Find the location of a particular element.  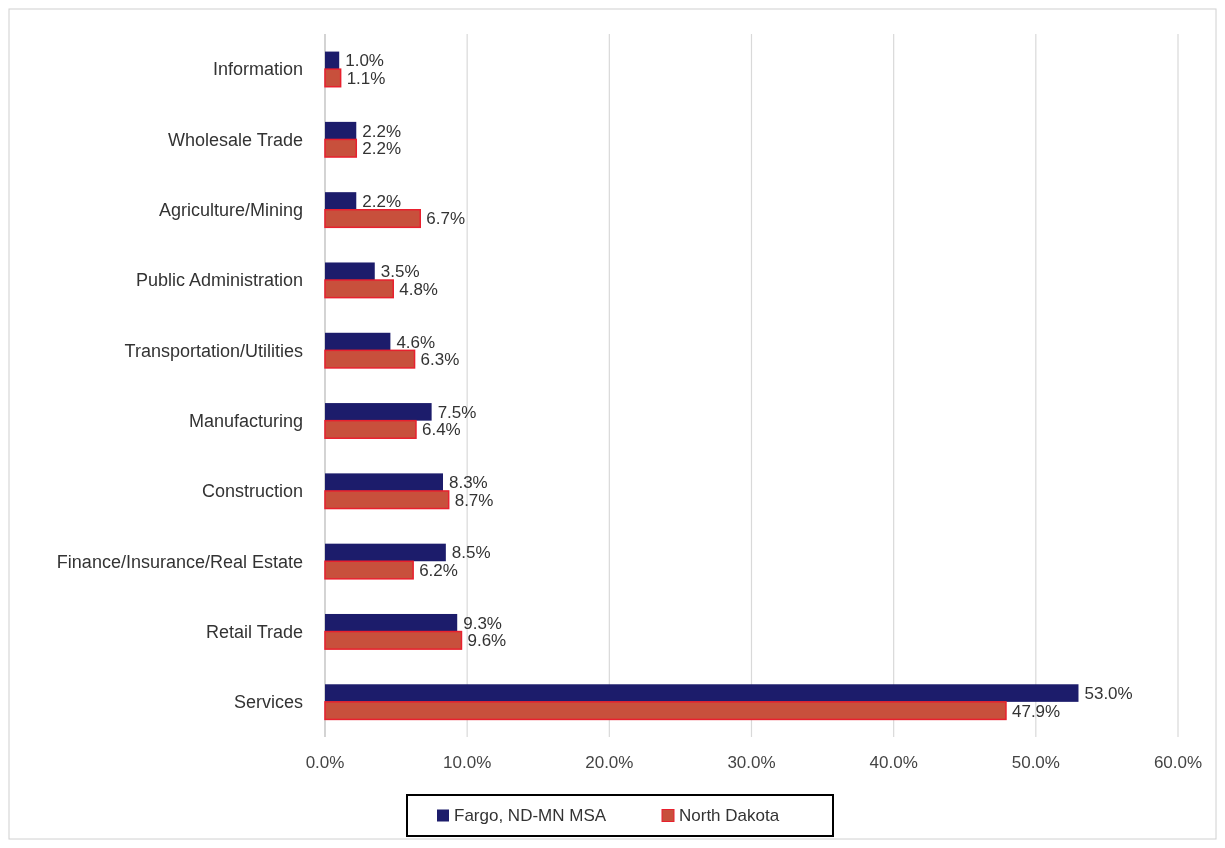

data-label: 6.3% is located at coordinates (440, 360).